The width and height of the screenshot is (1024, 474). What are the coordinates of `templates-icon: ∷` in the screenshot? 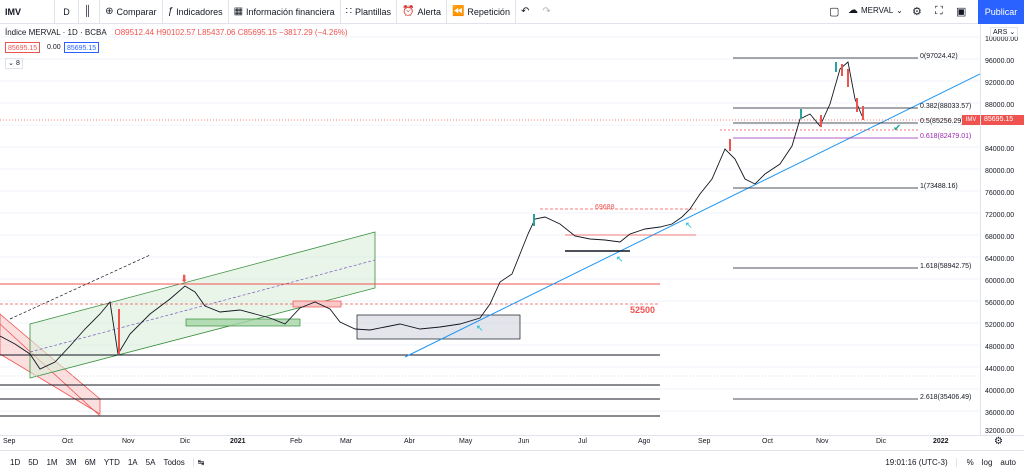 It's located at (348, 11).